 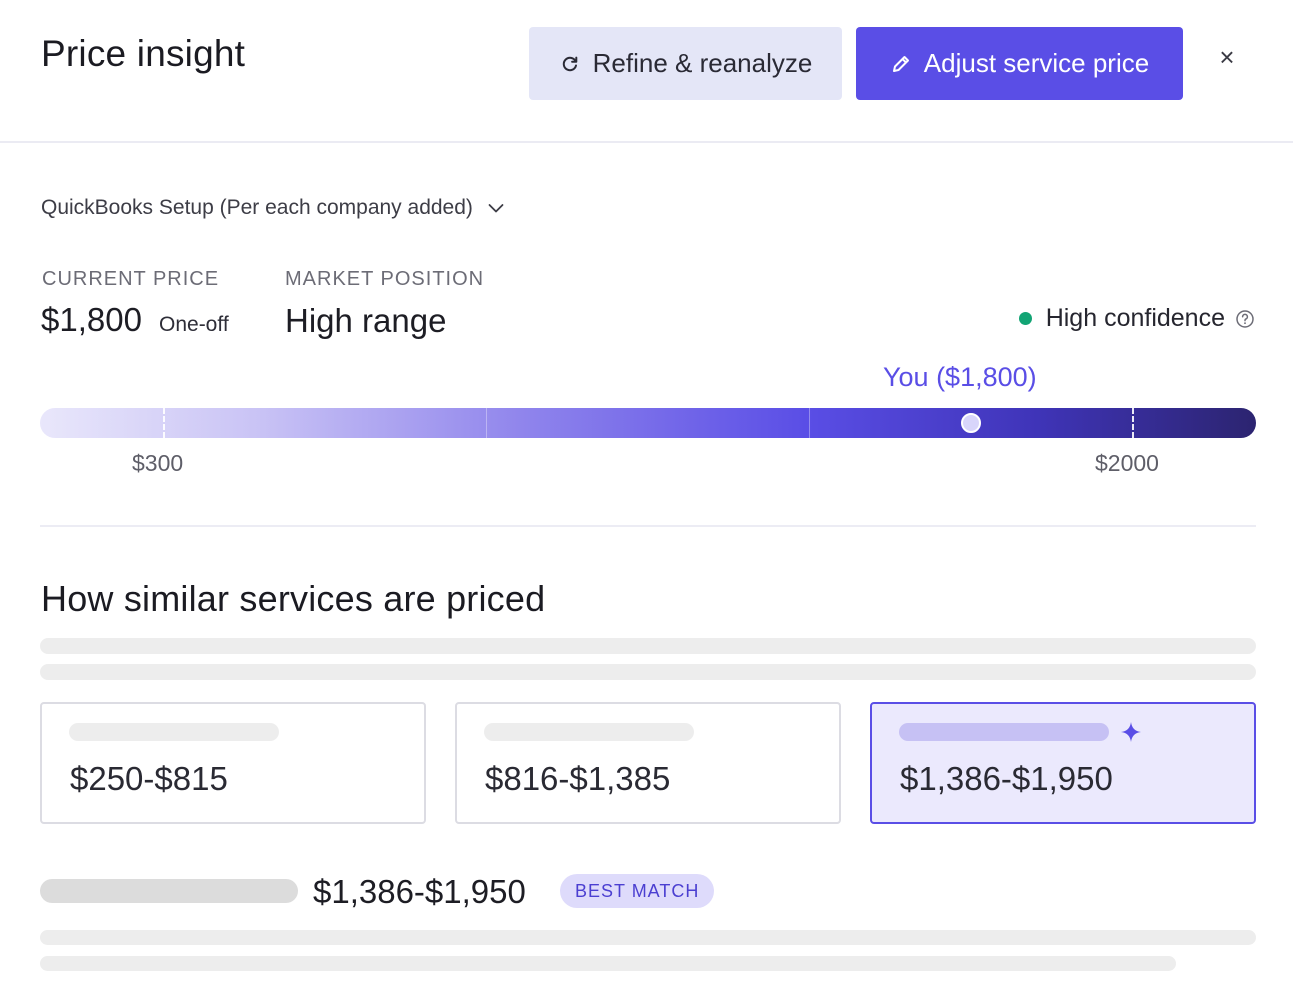 I want to click on price-range-value: $1,386-$1,950, so click(x=1006, y=778).